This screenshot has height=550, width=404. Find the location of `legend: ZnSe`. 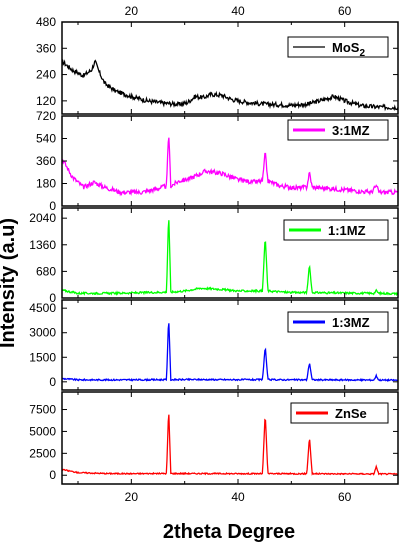

legend: ZnSe is located at coordinates (339, 413).